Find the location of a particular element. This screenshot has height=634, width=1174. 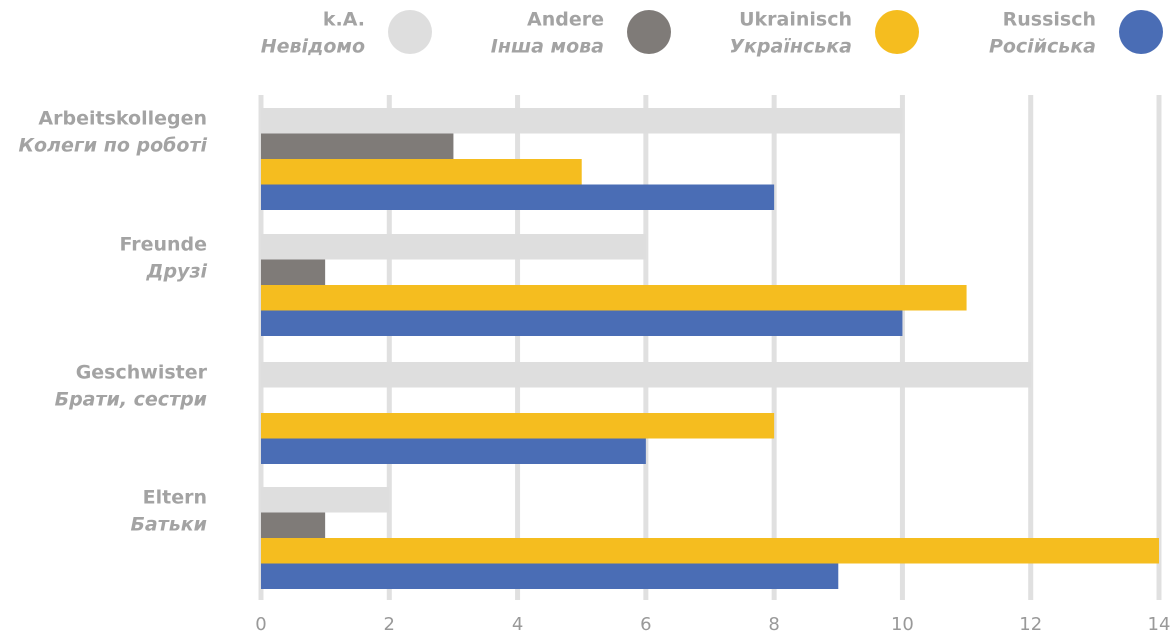

legend-translation: Російська is located at coordinates (1042, 47).